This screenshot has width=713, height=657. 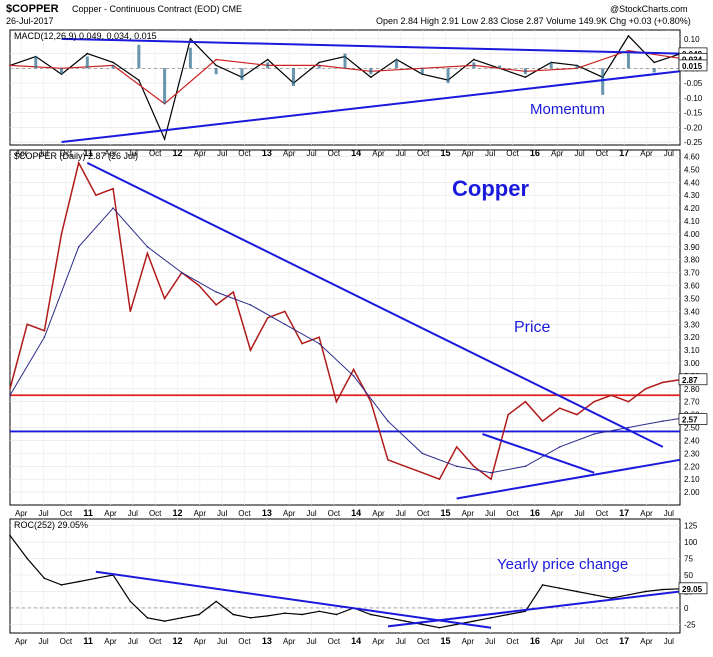 What do you see at coordinates (692, 221) in the screenshot?
I see `y-tick-label: 4.10` at bounding box center [692, 221].